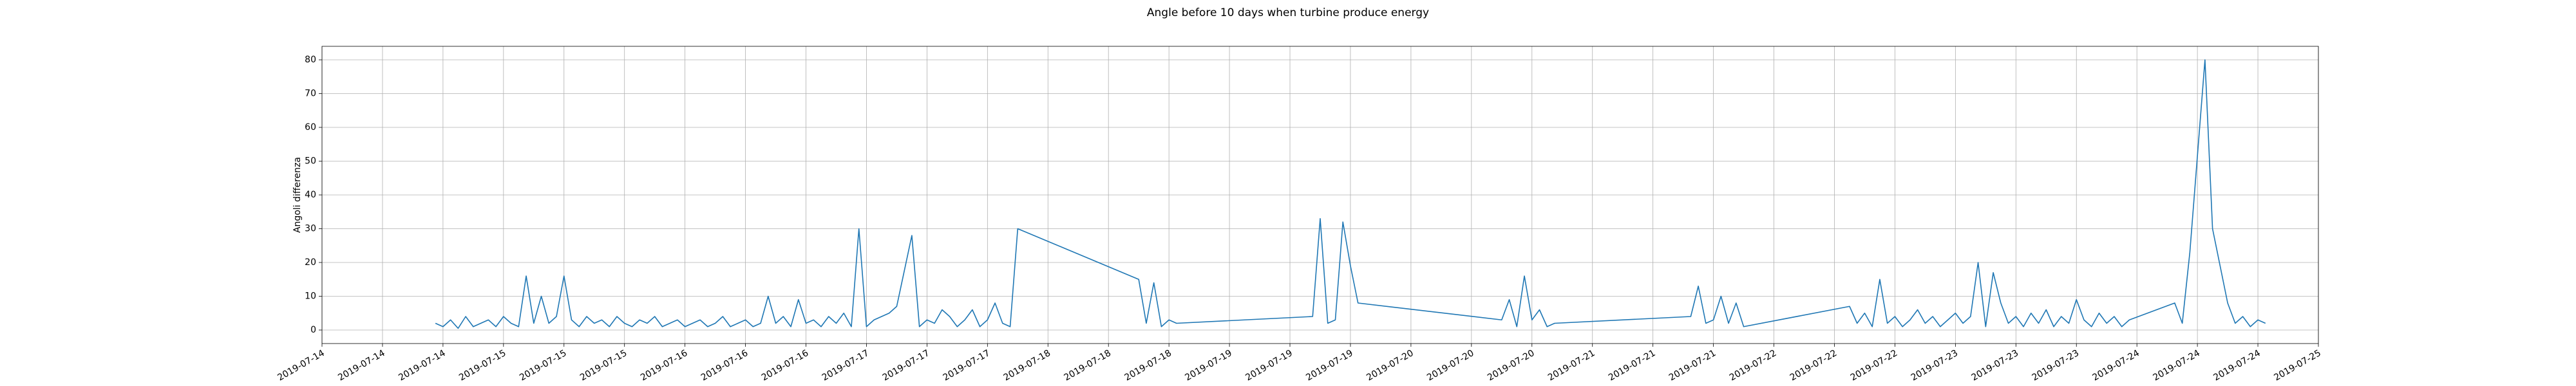 The height and width of the screenshot is (386, 2576). Describe the element at coordinates (310, 60) in the screenshot. I see `y-tick-label: 80` at that location.